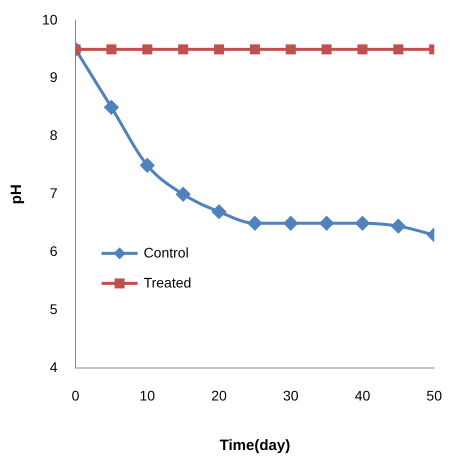 Image resolution: width=456 pixels, height=463 pixels. What do you see at coordinates (54, 251) in the screenshot?
I see `y-tick-label: 6` at bounding box center [54, 251].